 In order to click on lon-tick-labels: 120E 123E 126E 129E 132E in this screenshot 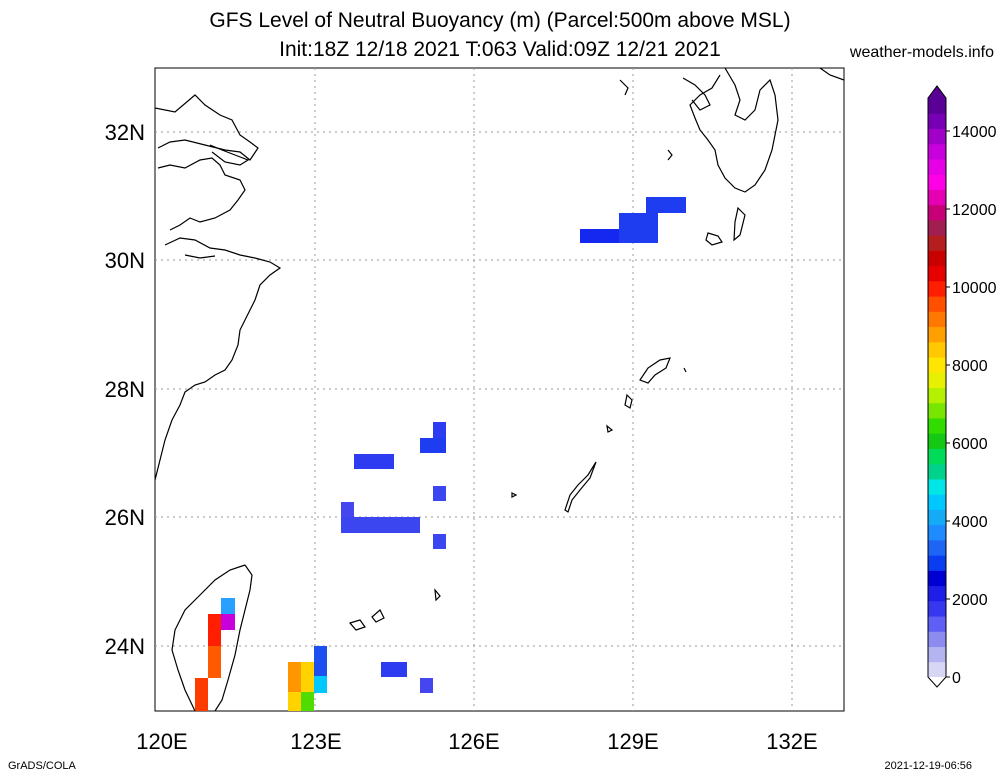, I will do `click(476, 741)`.